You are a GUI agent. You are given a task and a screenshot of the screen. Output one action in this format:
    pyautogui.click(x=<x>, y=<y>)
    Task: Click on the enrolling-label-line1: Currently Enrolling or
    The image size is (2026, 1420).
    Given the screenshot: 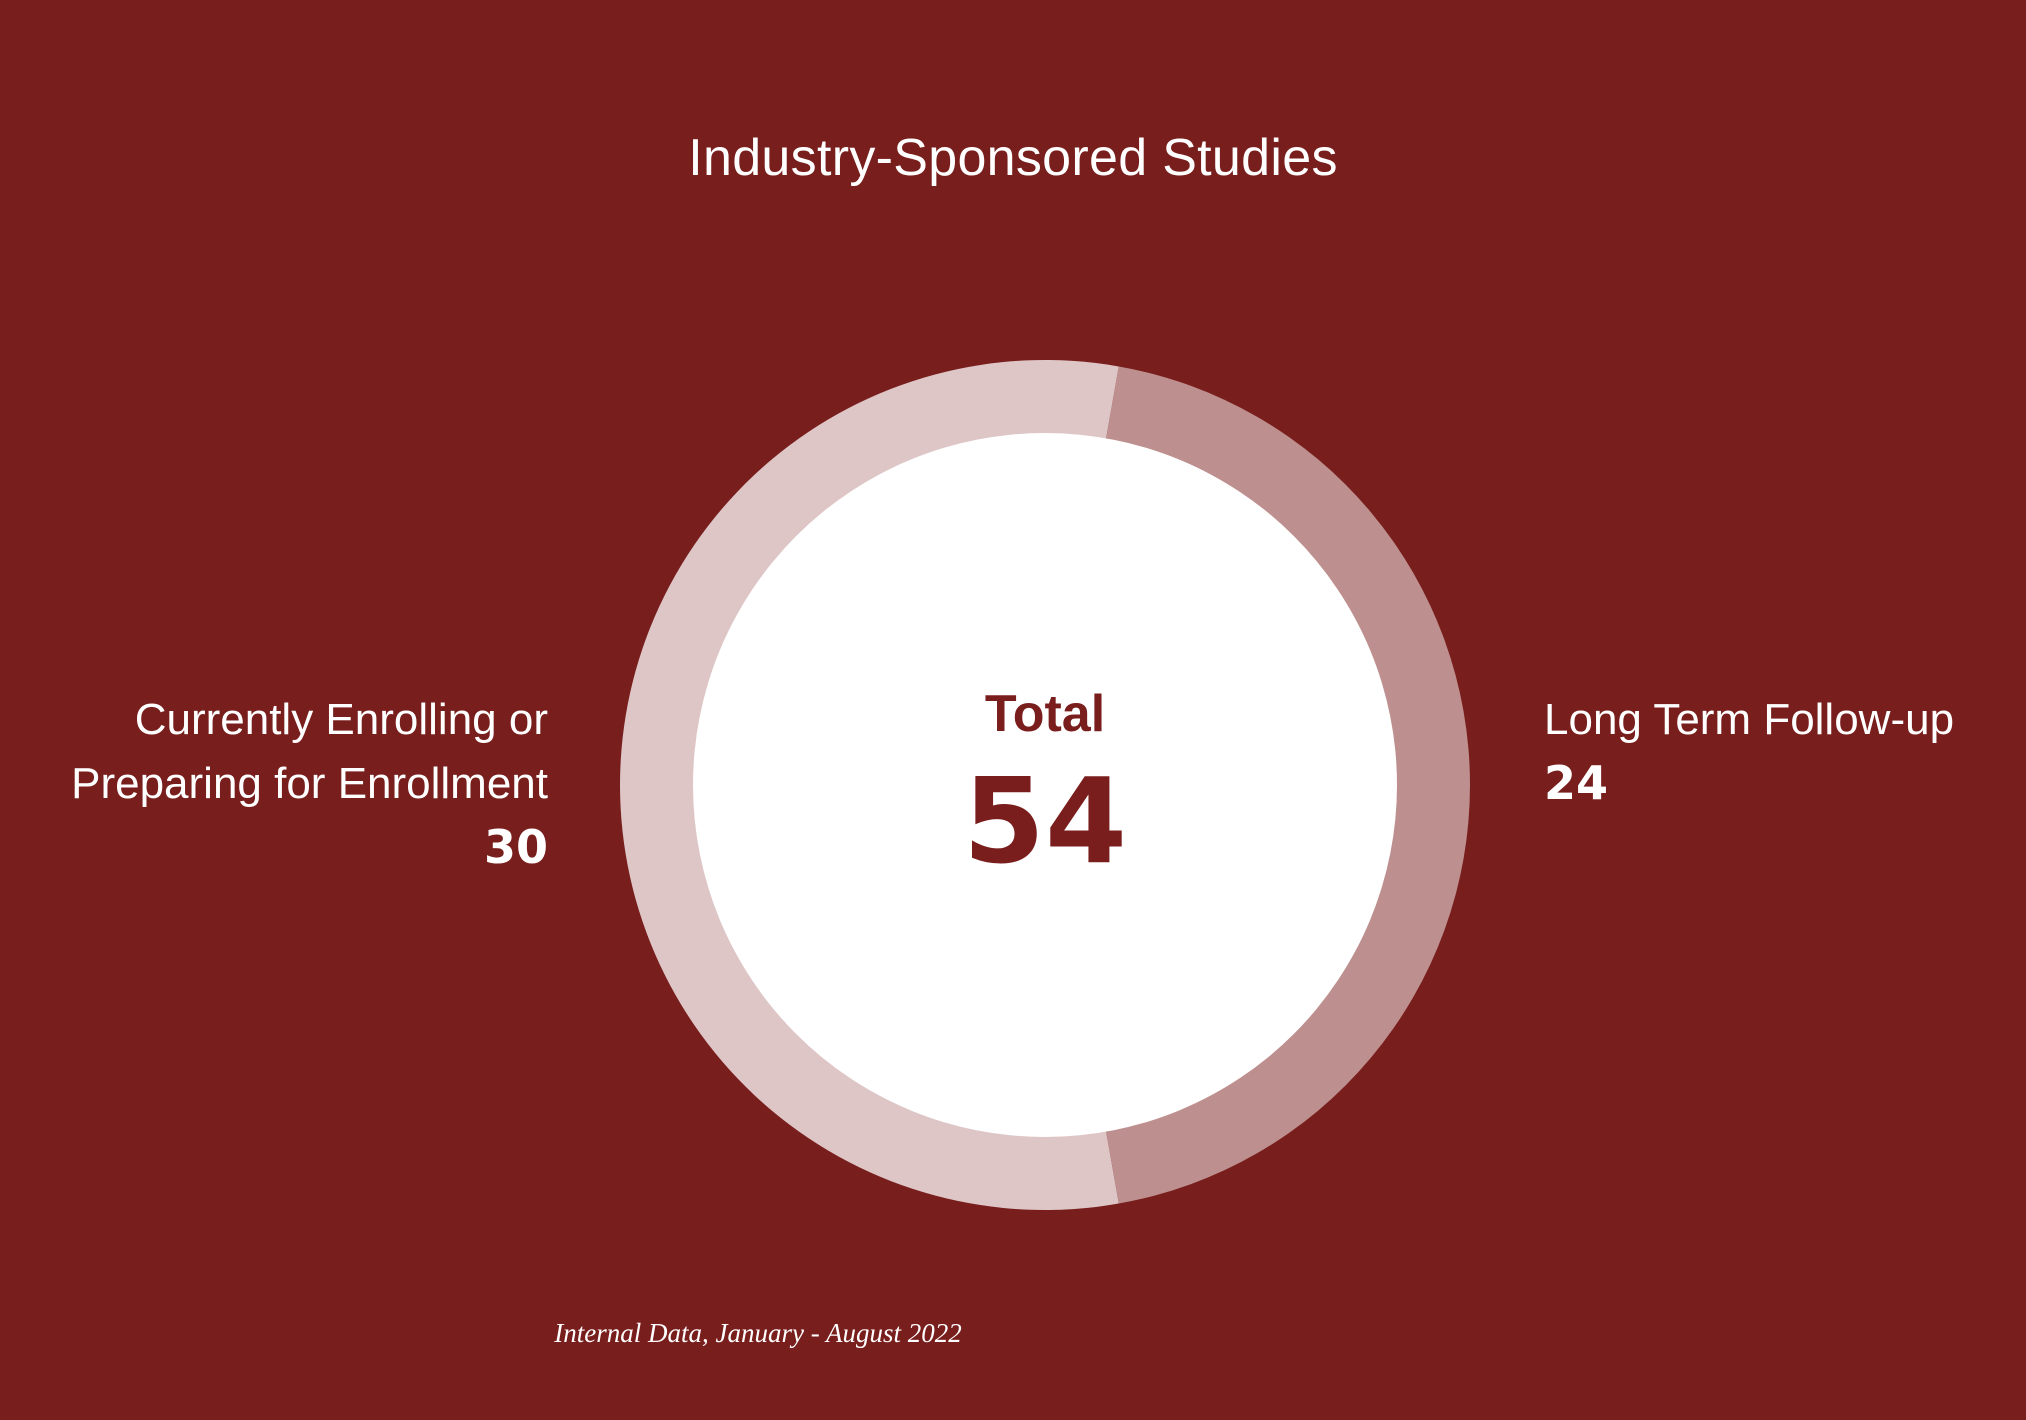 What is the action you would take?
    pyautogui.click(x=341, y=719)
    